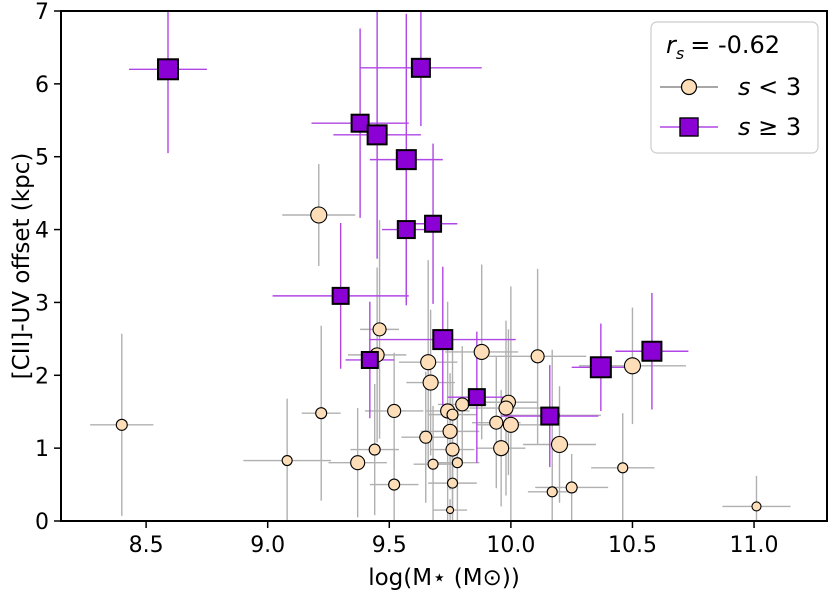 The width and height of the screenshot is (830, 591). Describe the element at coordinates (42, 158) in the screenshot. I see `y-tick-label: 5` at that location.